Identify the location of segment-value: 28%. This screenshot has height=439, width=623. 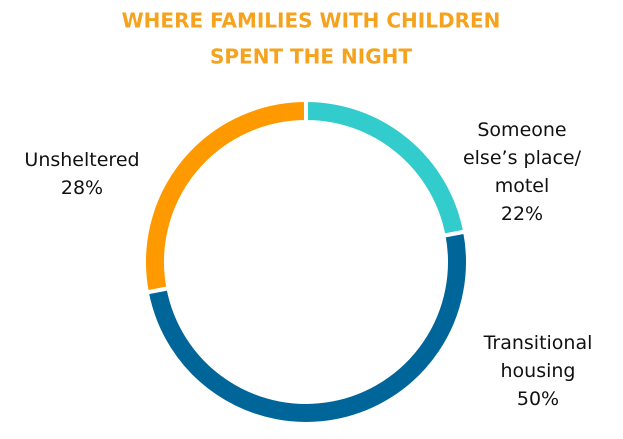
(82, 188).